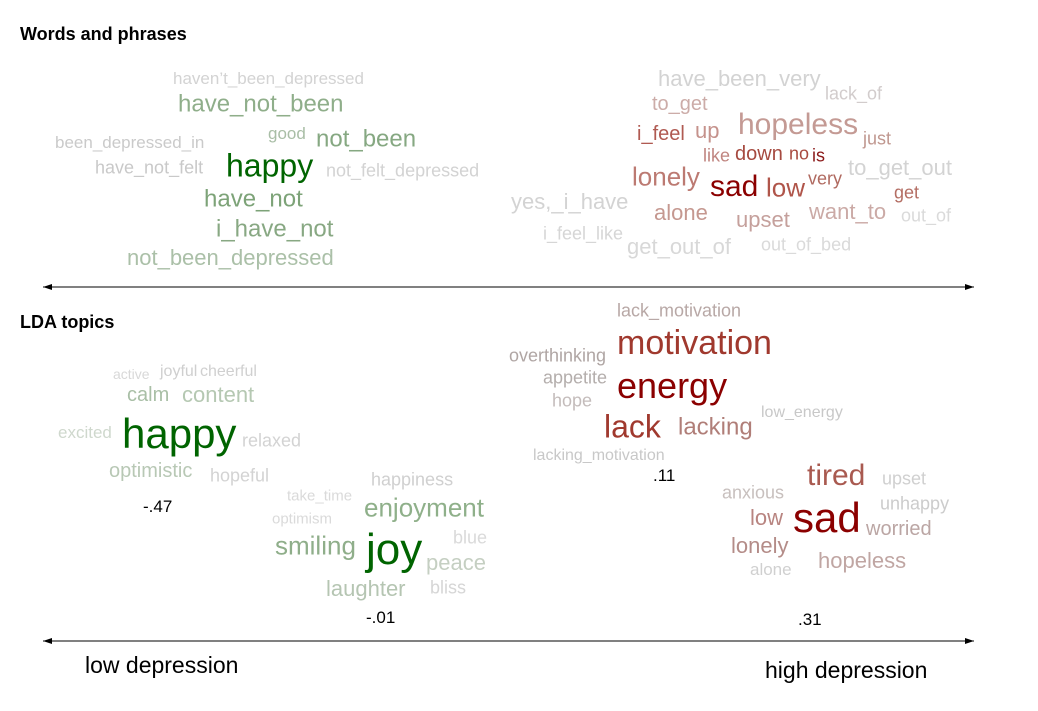 The image size is (1038, 711). Describe the element at coordinates (661, 134) in the screenshot. I see `cloud-word: i_feel` at that location.